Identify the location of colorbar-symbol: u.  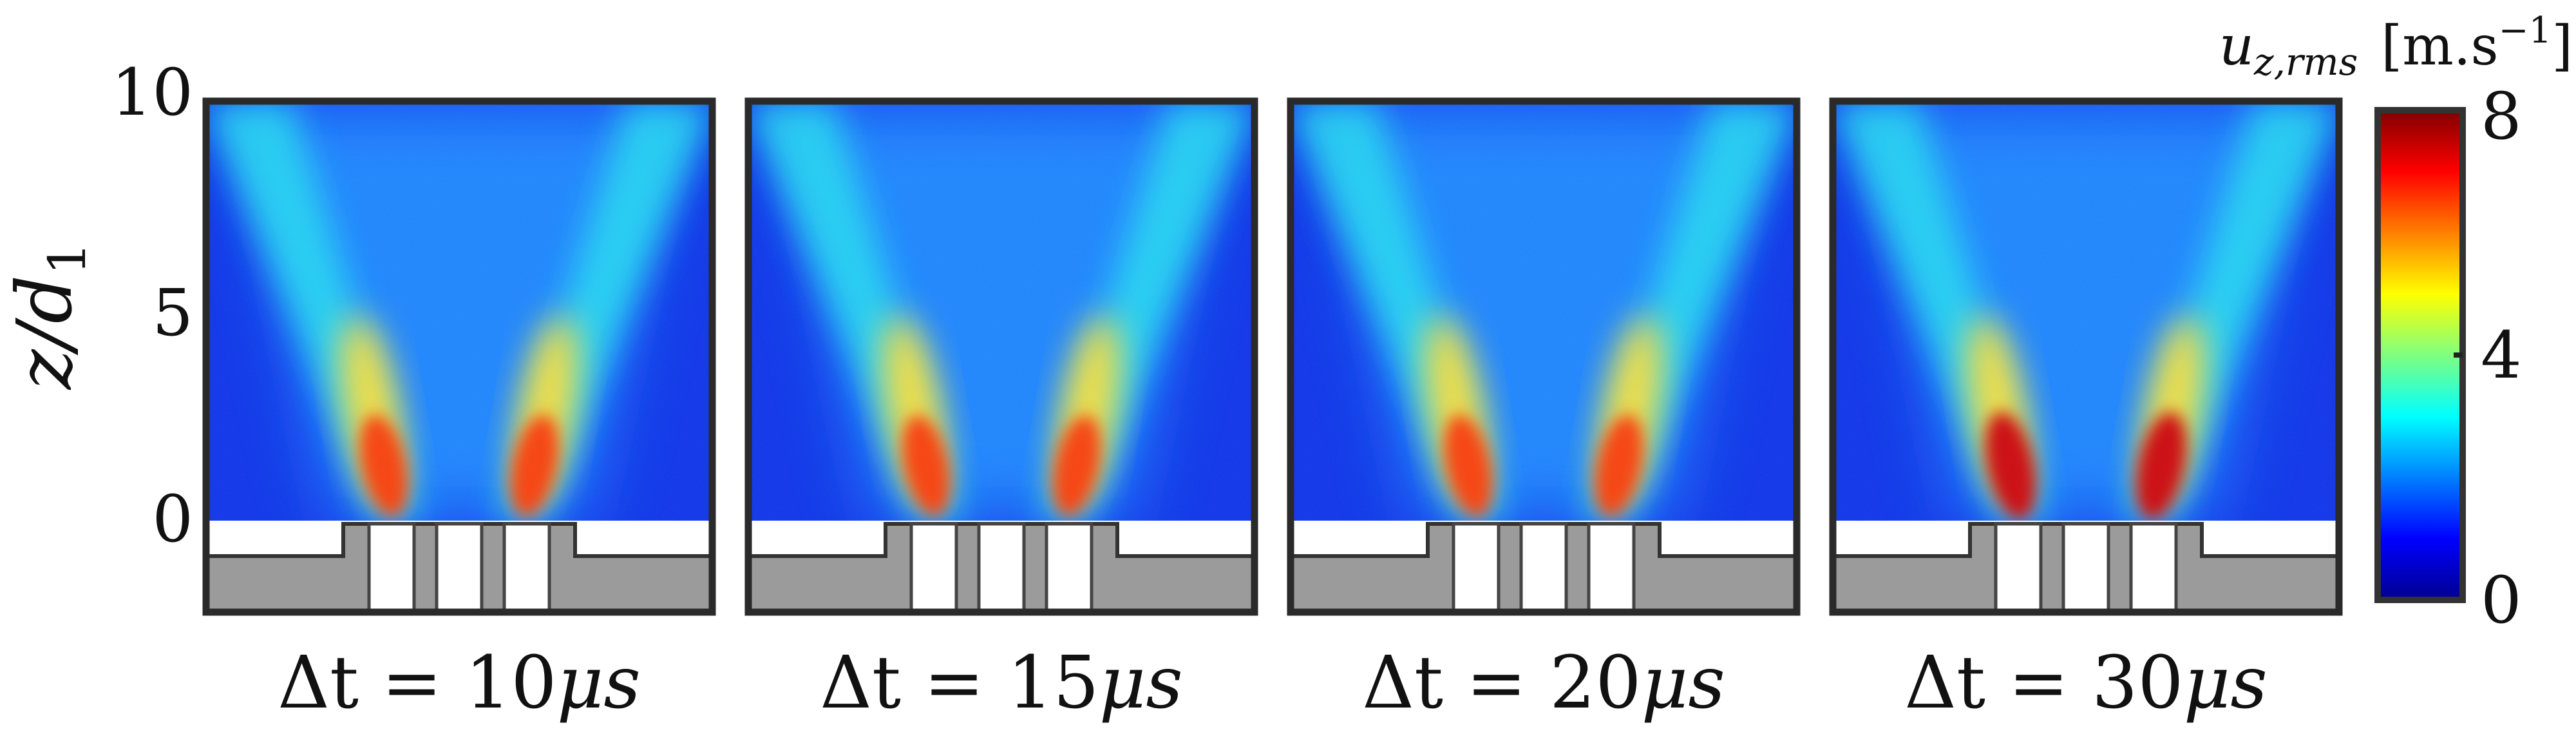
(2236, 45).